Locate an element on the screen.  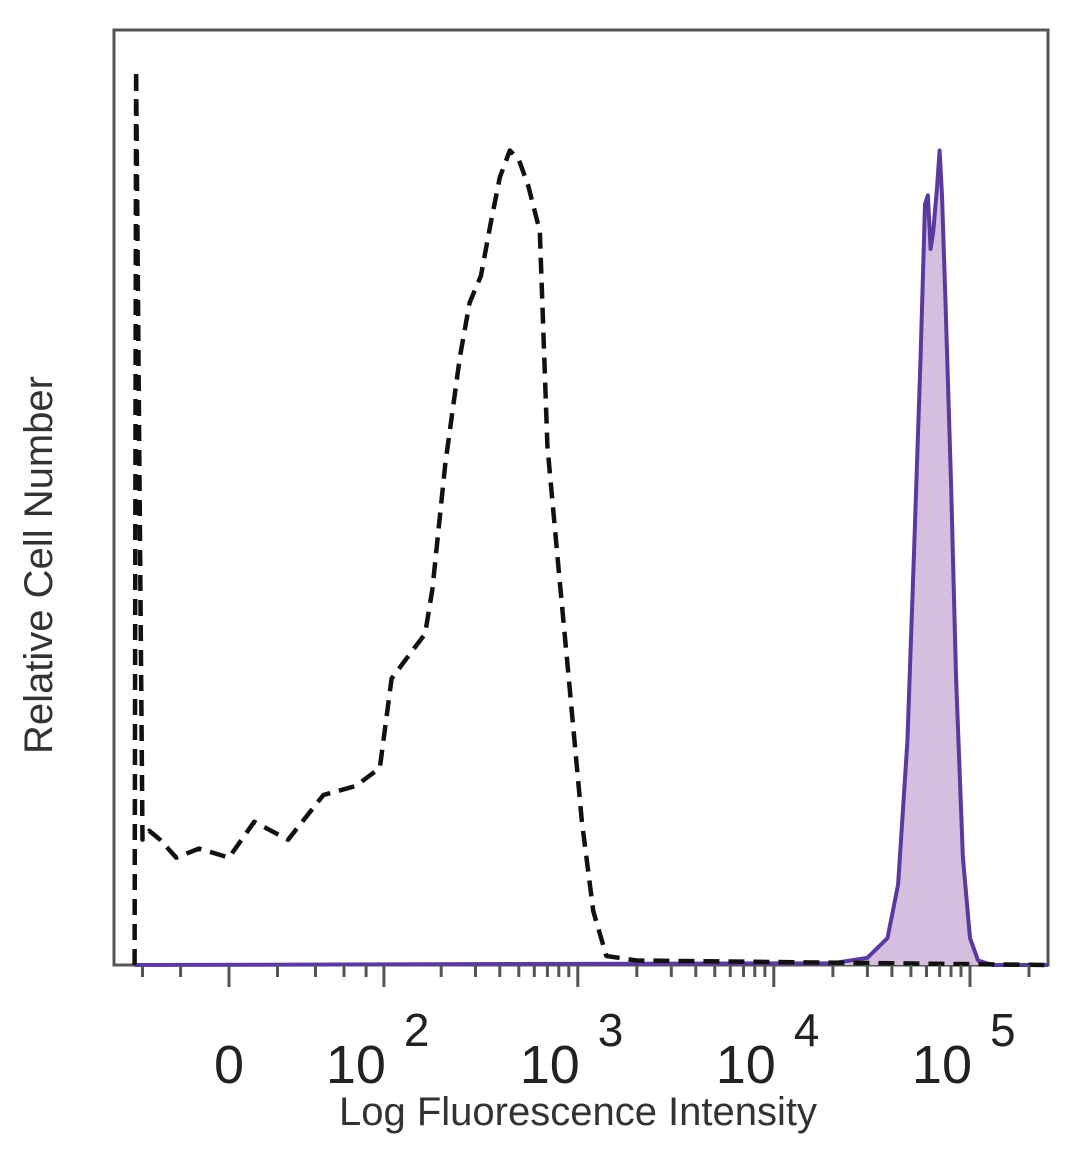
x-tick-label: 10 3 is located at coordinates (572, 1049).